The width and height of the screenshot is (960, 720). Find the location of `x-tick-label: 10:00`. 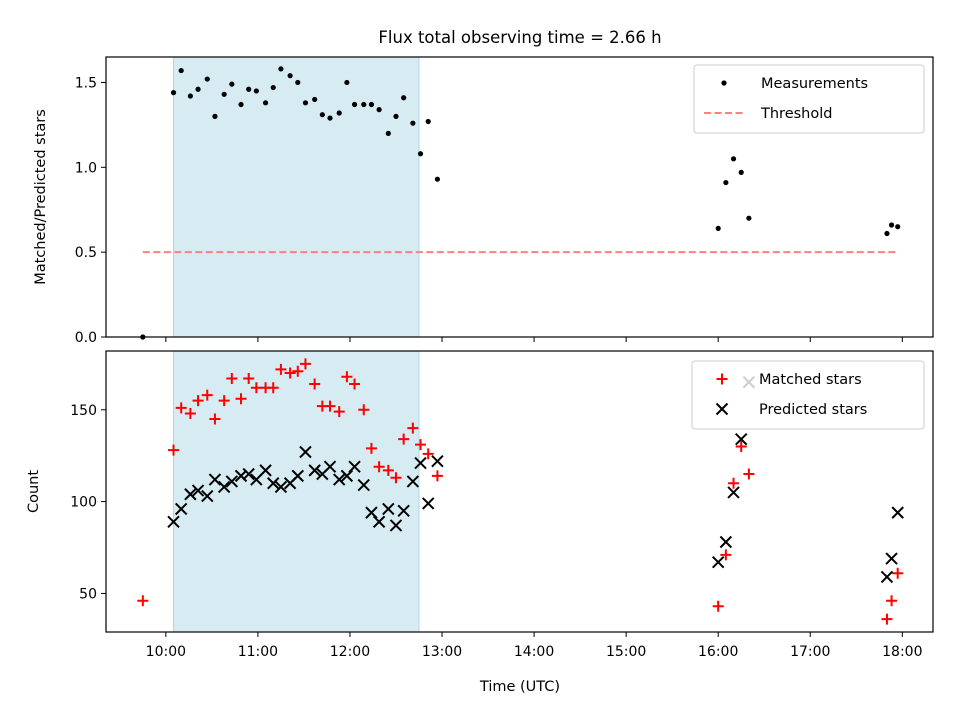

x-tick-label: 10:00 is located at coordinates (166, 652).